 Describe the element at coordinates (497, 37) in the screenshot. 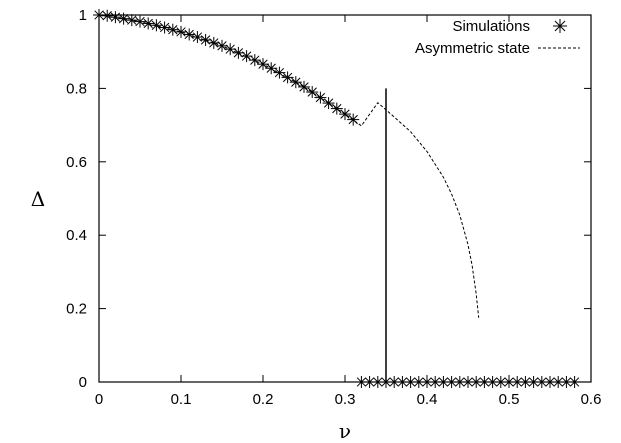

I see `legend: Simulations Asymmetric state` at that location.